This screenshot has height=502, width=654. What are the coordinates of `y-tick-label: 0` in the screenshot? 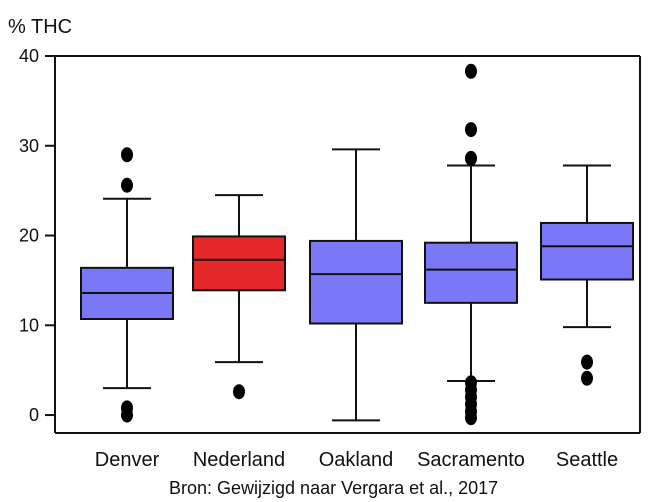 It's located at (34, 415).